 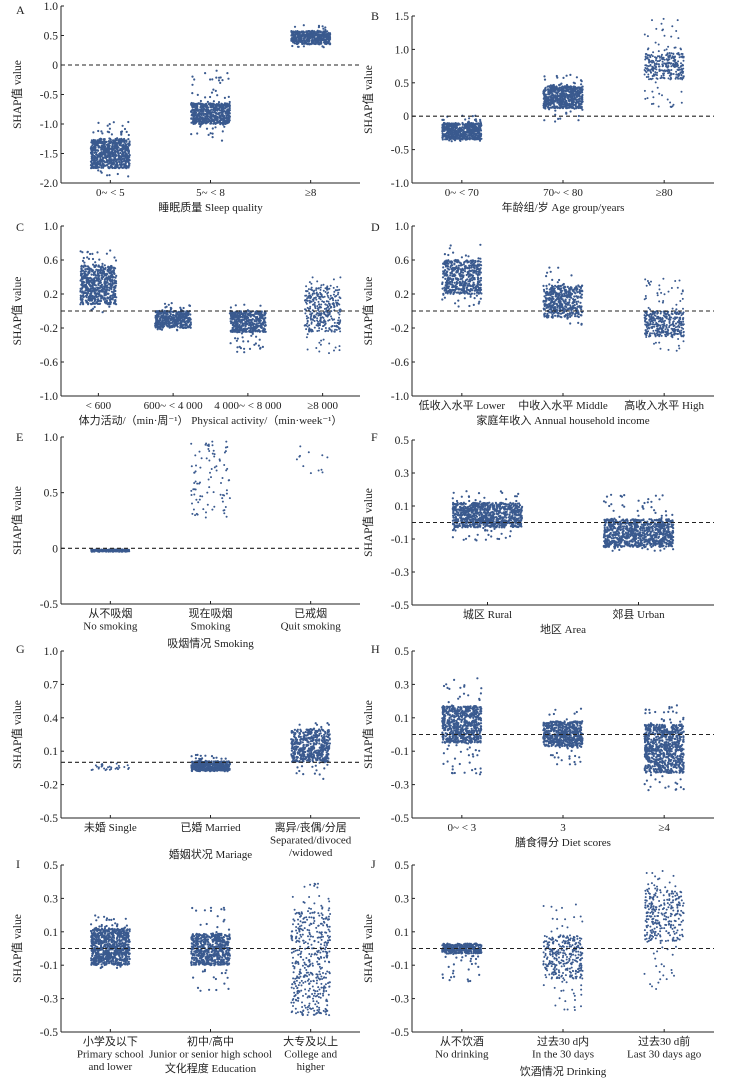 I want to click on y-tick-label: -0.5, so click(x=49, y=96).